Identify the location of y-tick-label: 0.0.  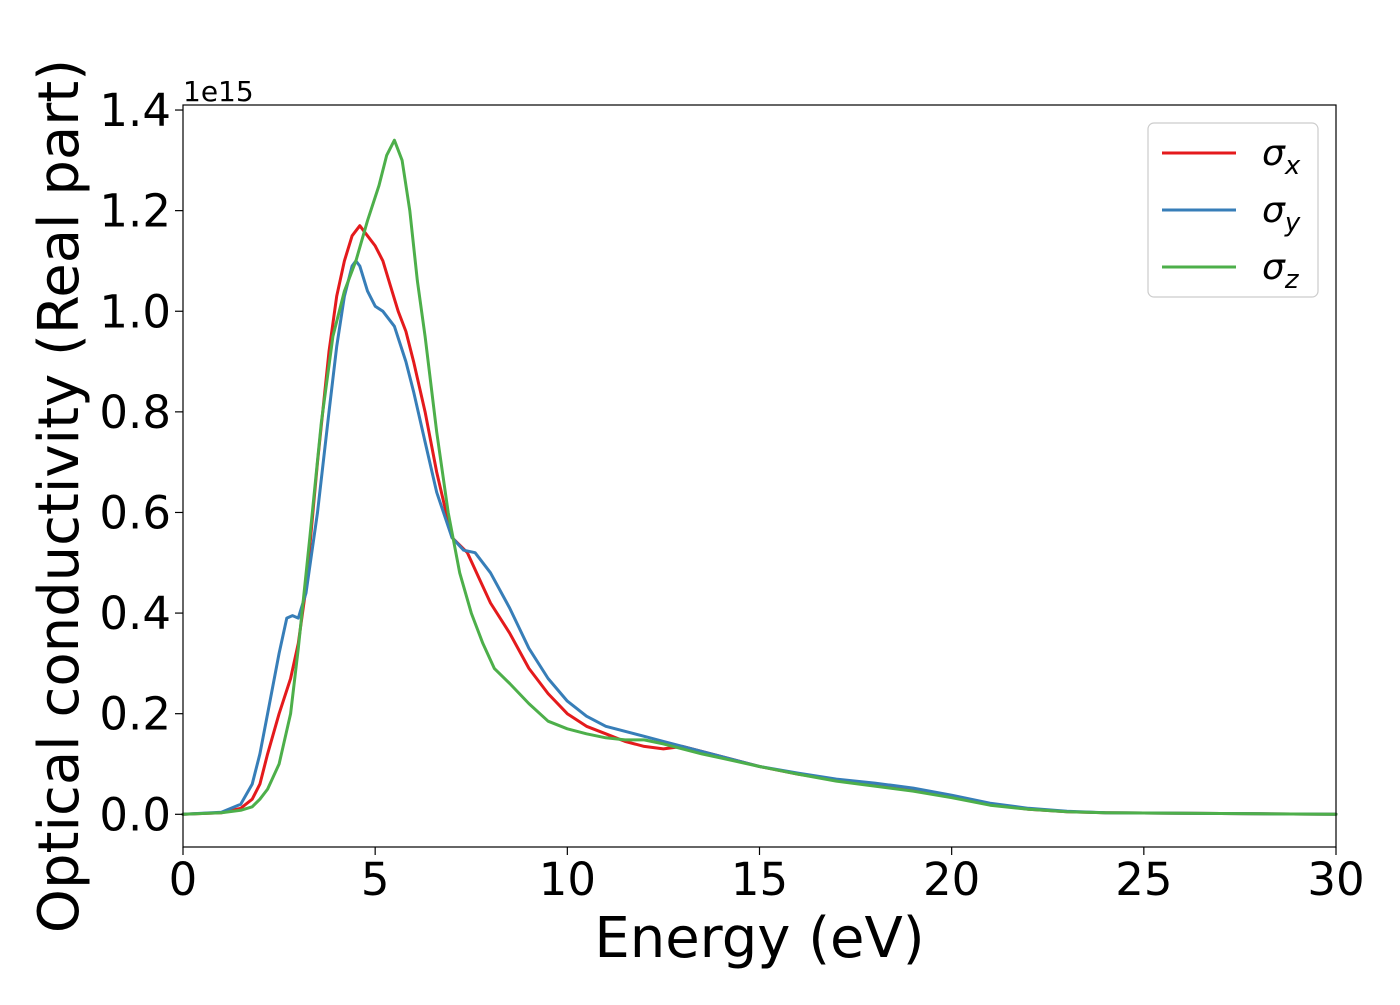
(135, 814).